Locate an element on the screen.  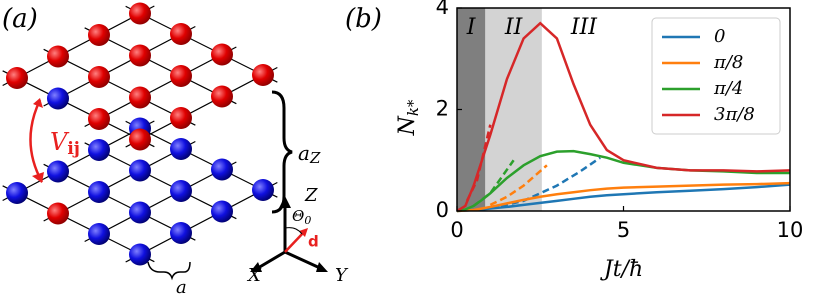
coupling-subscript: ij is located at coordinates (73, 149).